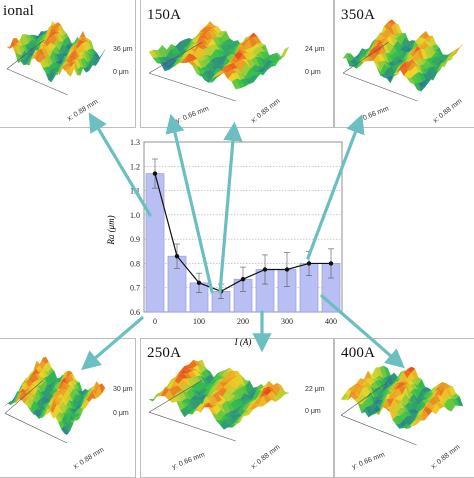 This screenshot has width=474, height=478. Describe the element at coordinates (135, 142) in the screenshot. I see `y-tick-label: 1.3` at that location.